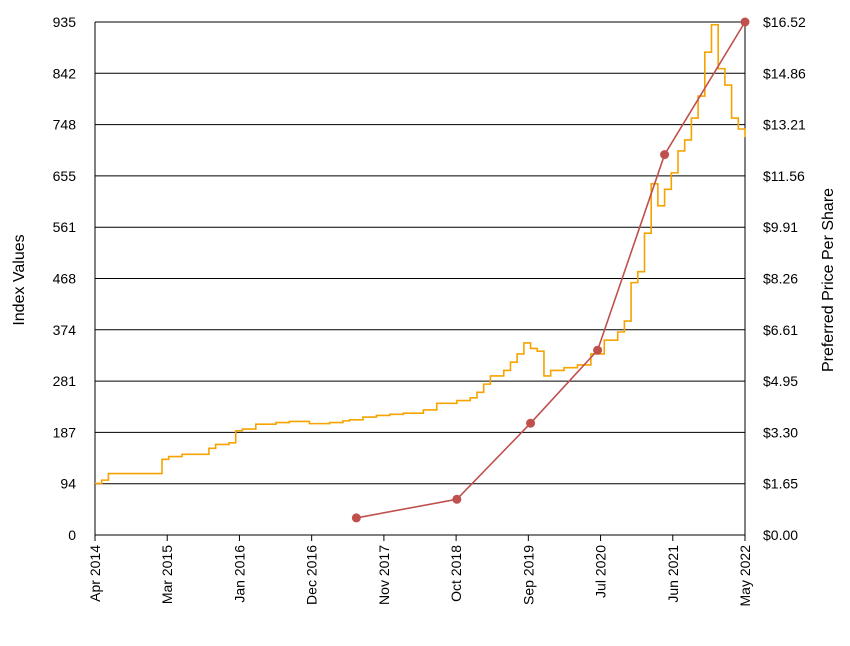 This screenshot has height=646, width=850. Describe the element at coordinates (780, 432) in the screenshot. I see `right-tick-label: $3.30` at that location.